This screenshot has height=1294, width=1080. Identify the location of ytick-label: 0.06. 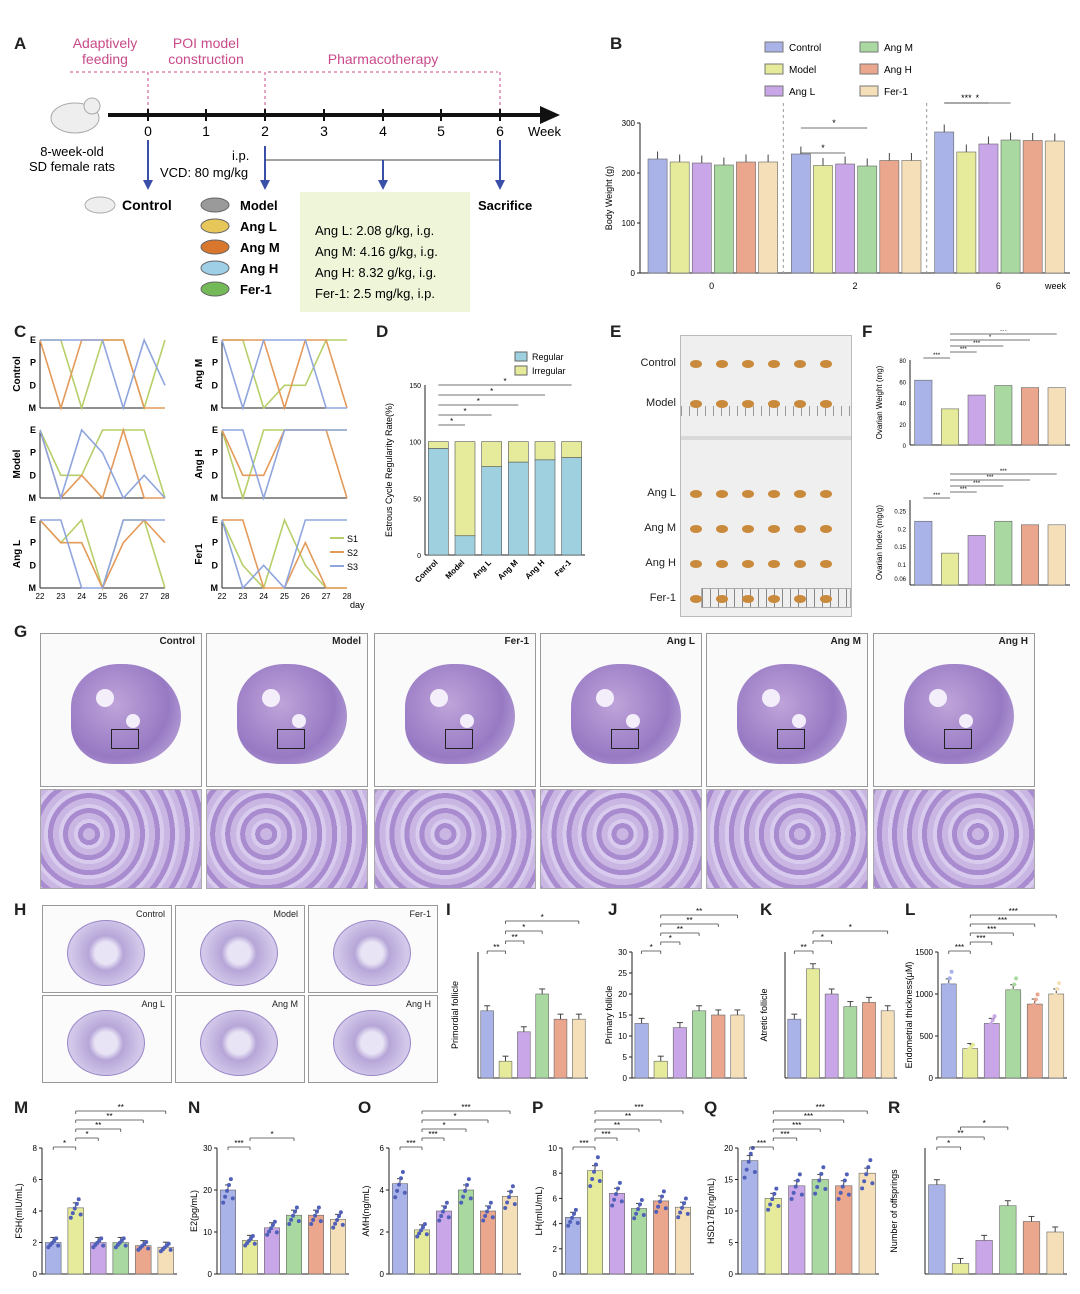
(900, 580).